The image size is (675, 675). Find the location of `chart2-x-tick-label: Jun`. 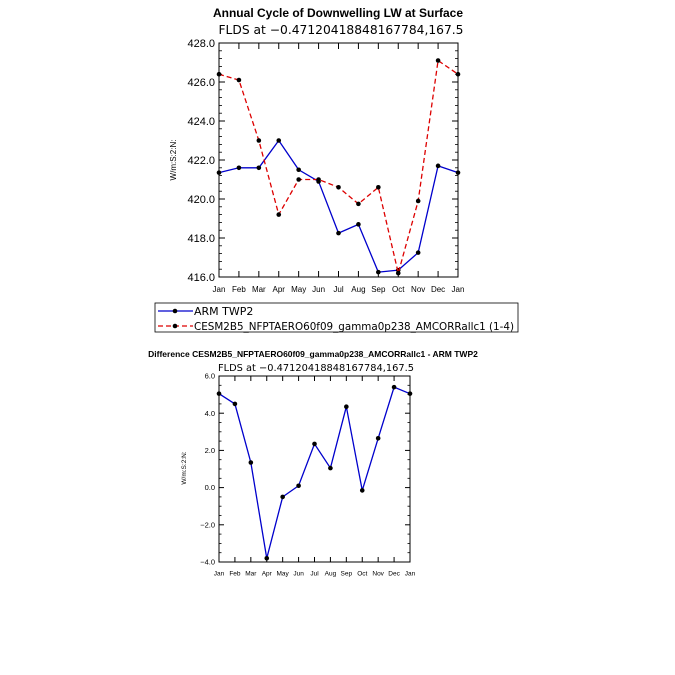

chart2-x-tick-label: Jun is located at coordinates (298, 574).